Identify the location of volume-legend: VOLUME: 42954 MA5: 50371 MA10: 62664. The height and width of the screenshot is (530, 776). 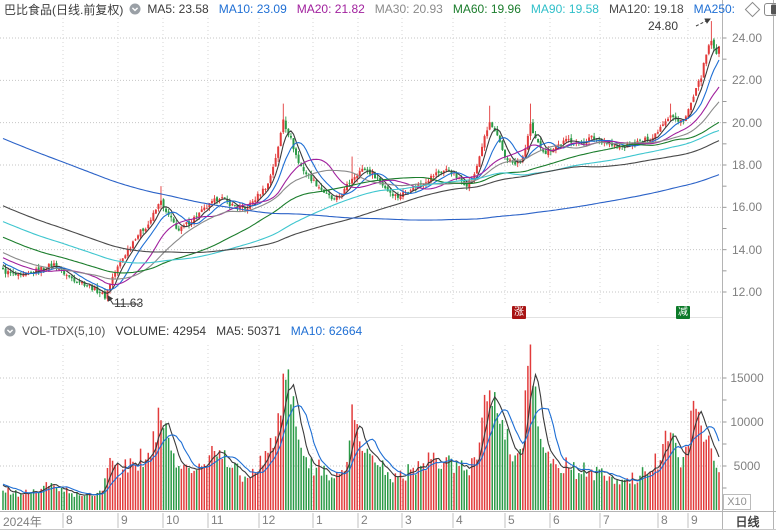
(243, 331).